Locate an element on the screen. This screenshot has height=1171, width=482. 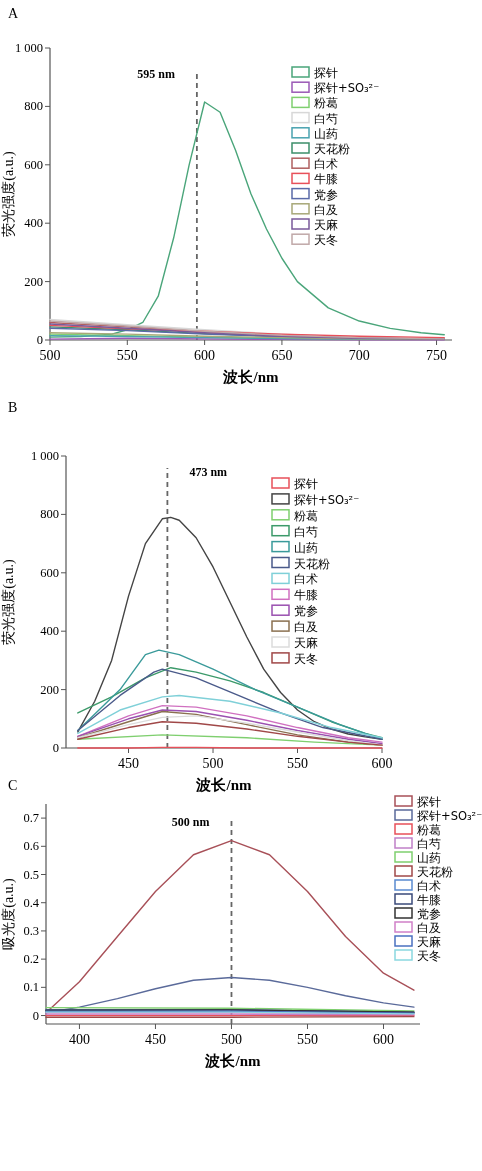
x-tick-label: 750 is located at coordinates (437, 355).